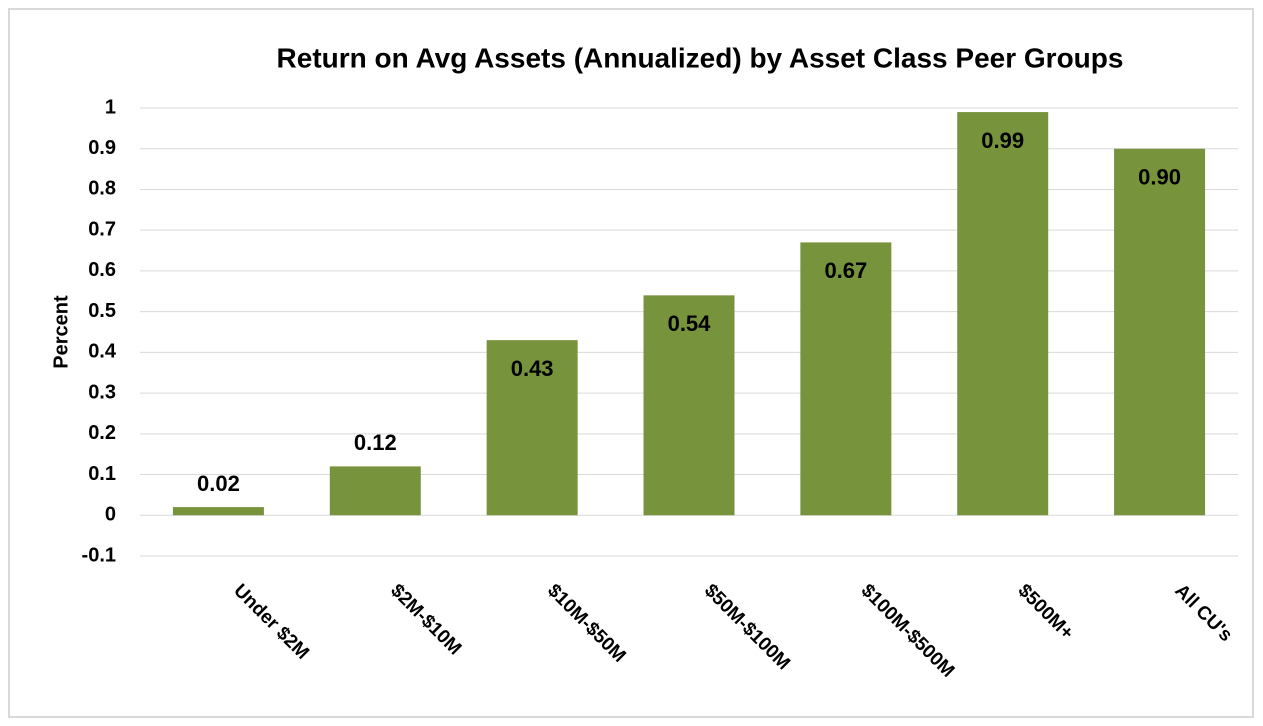 This screenshot has width=1263, height=726. I want to click on y-tick-label: 0.8, so click(102, 189).